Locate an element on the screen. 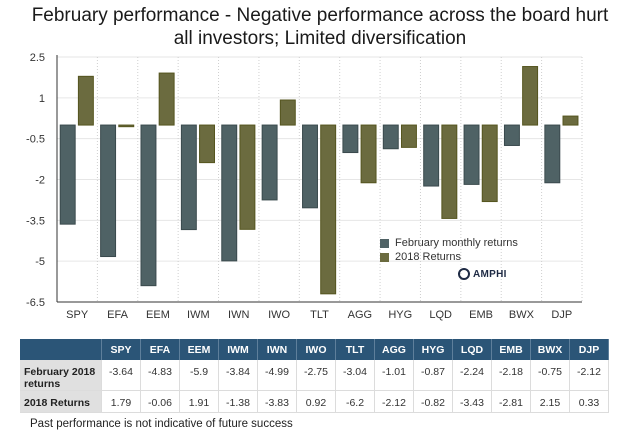 This screenshot has width=640, height=438. table-cell: -5.9 is located at coordinates (199, 375).